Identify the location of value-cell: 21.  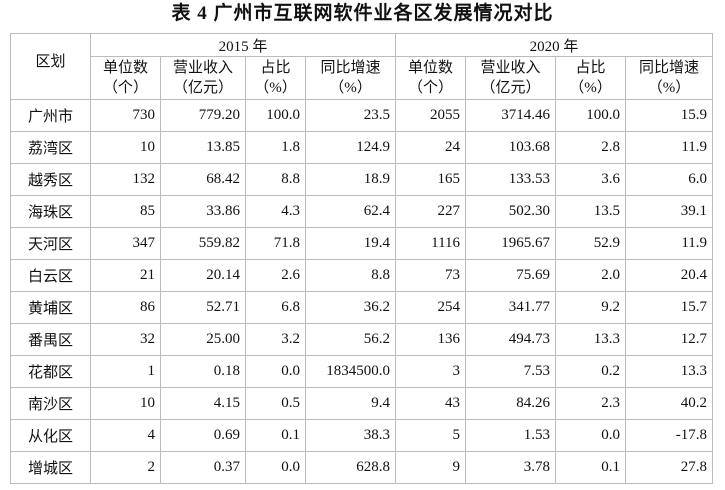
(125, 275).